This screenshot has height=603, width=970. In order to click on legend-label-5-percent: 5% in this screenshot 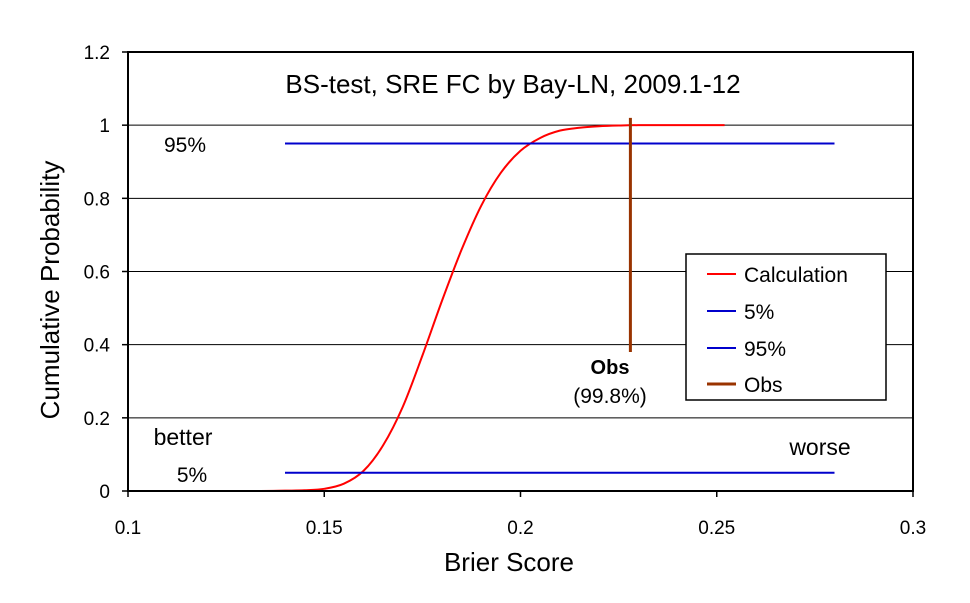, I will do `click(759, 312)`.